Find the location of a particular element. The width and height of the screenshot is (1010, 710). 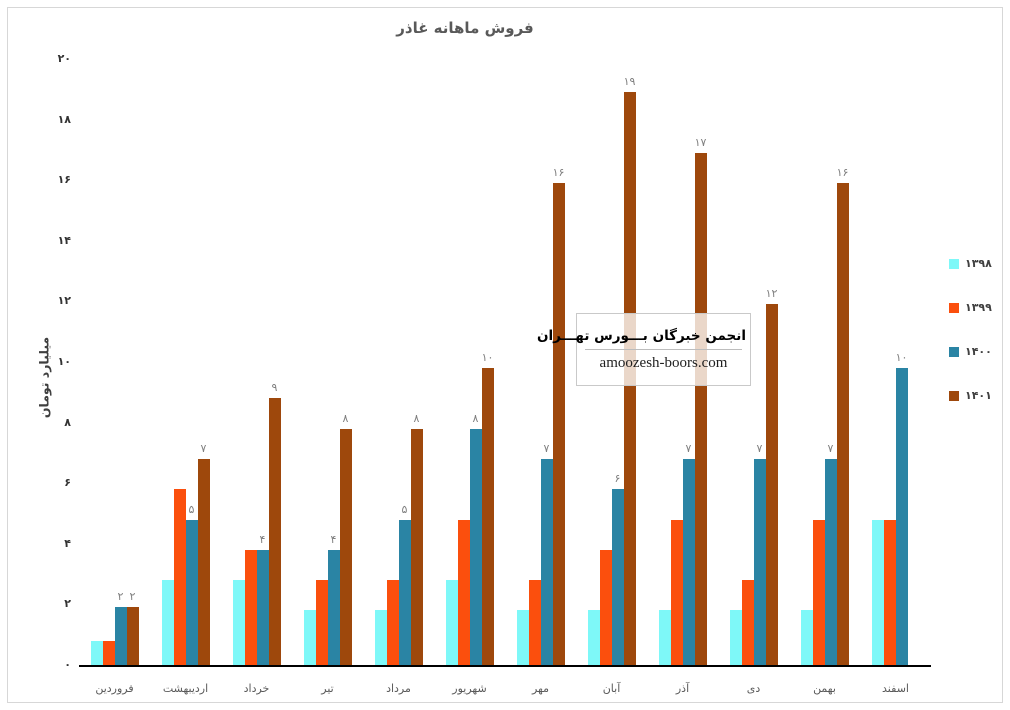

y-axis-title: میلیارد تومان is located at coordinates (44, 377).